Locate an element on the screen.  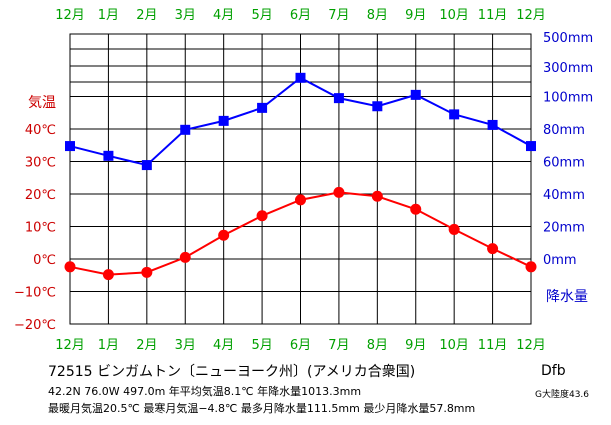
month-label-bottom: 5月 is located at coordinates (261, 345).